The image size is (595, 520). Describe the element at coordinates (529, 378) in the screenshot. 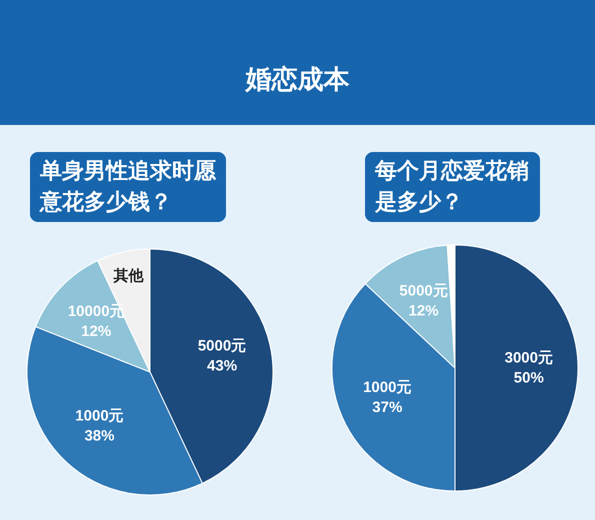

I see `data-label: 50%` at that location.